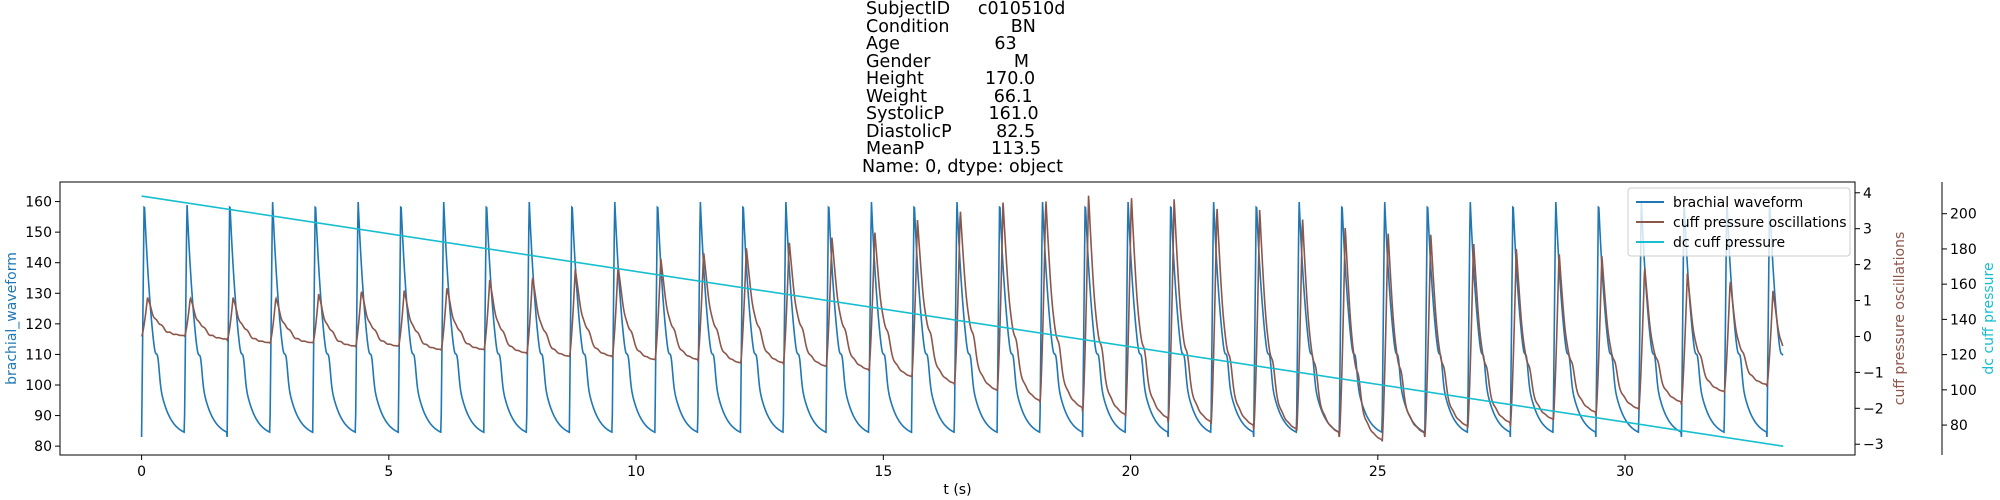 The height and width of the screenshot is (500, 2000). I want to click on right2-tick-label-180: 180, so click(1963, 250).